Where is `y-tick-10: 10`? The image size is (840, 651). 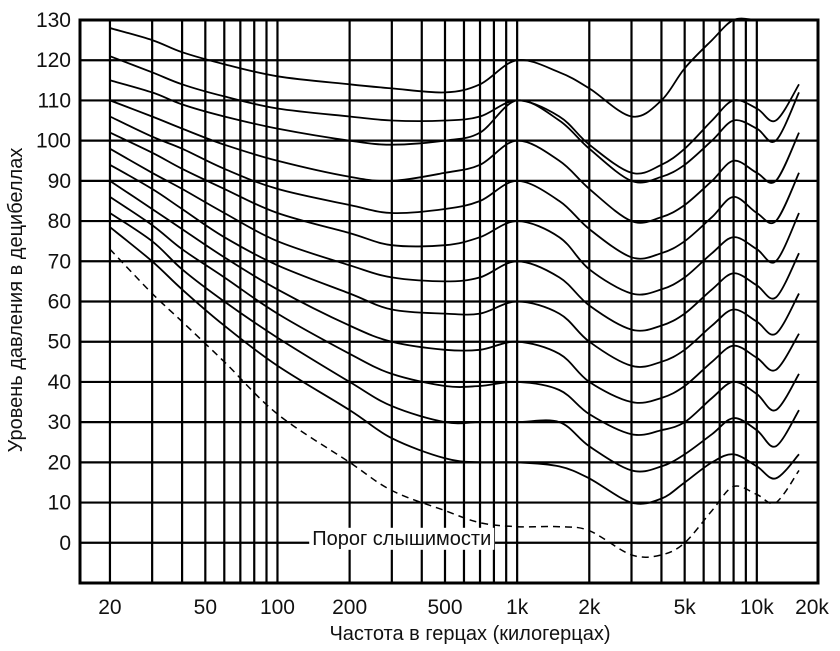 y-tick-10: 10 is located at coordinates (59, 503).